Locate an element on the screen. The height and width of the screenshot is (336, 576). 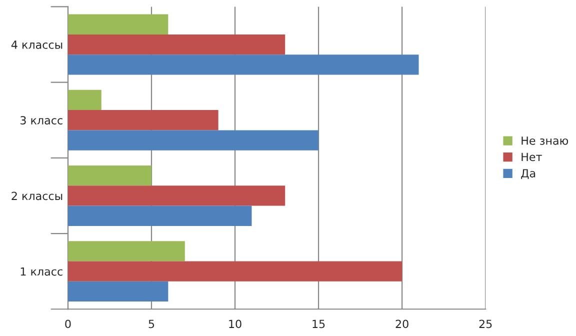
y-tick-label: 3 класс is located at coordinates (41, 120).